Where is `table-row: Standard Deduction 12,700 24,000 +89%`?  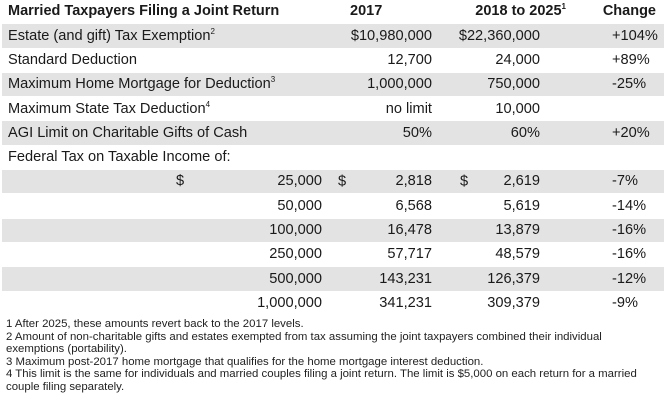
table-row: Standard Deduction 12,700 24,000 +89% is located at coordinates (333, 60).